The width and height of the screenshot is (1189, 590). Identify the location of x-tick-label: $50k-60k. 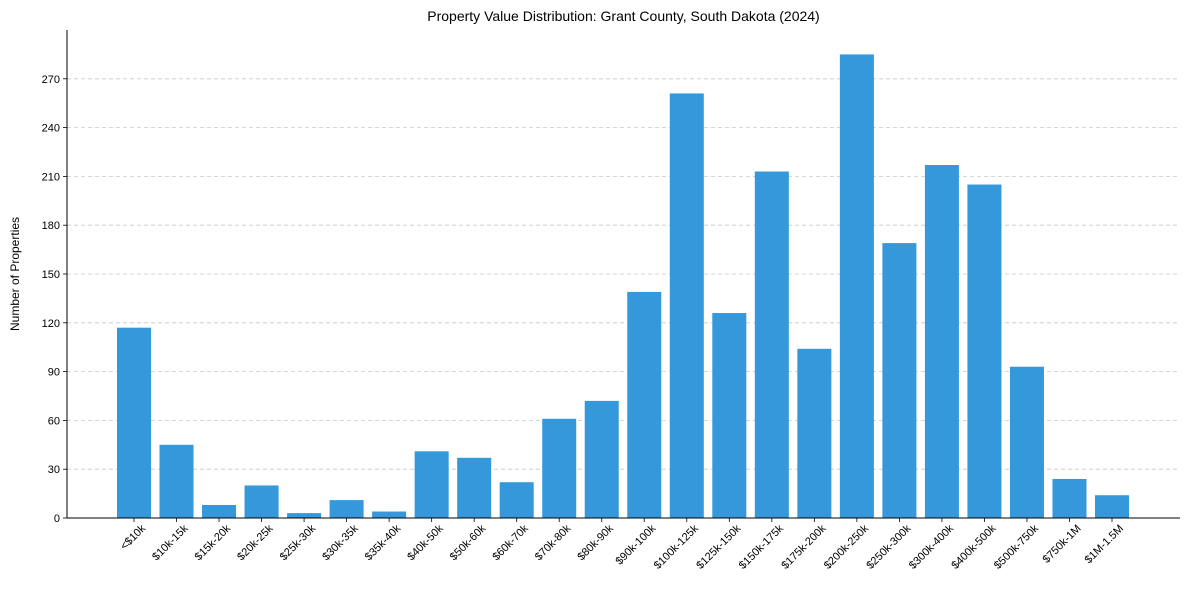
(468, 542).